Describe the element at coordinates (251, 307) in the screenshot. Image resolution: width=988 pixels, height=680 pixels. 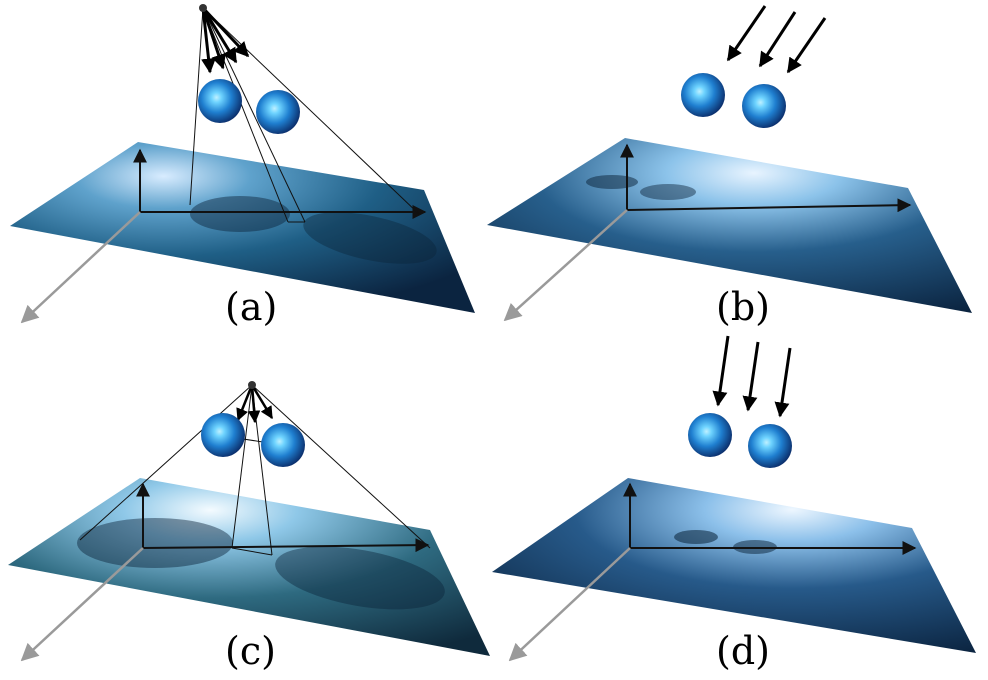
I see `panel-caption: (a)` at that location.